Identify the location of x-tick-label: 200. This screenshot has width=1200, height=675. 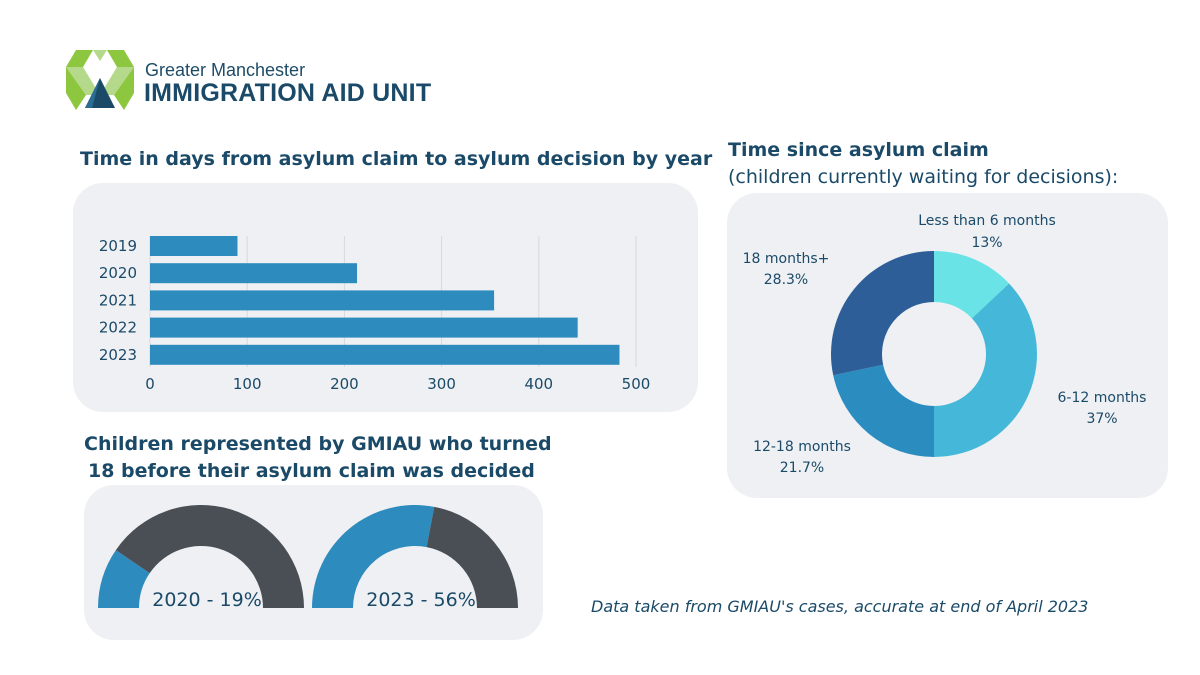
(344, 384).